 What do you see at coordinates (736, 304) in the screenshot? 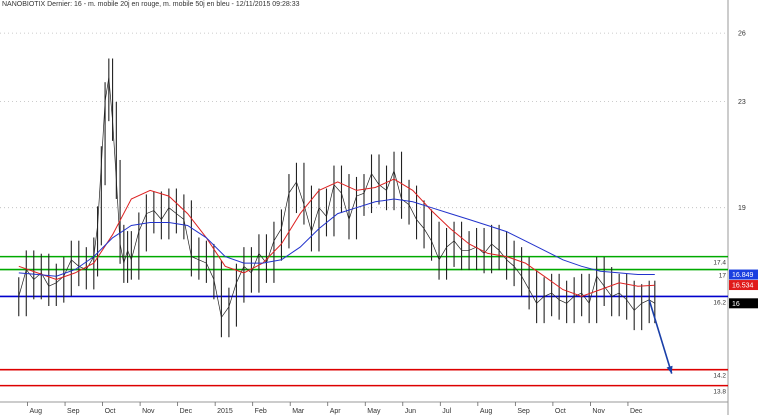
I see `value-tag-label: 16` at bounding box center [736, 304].